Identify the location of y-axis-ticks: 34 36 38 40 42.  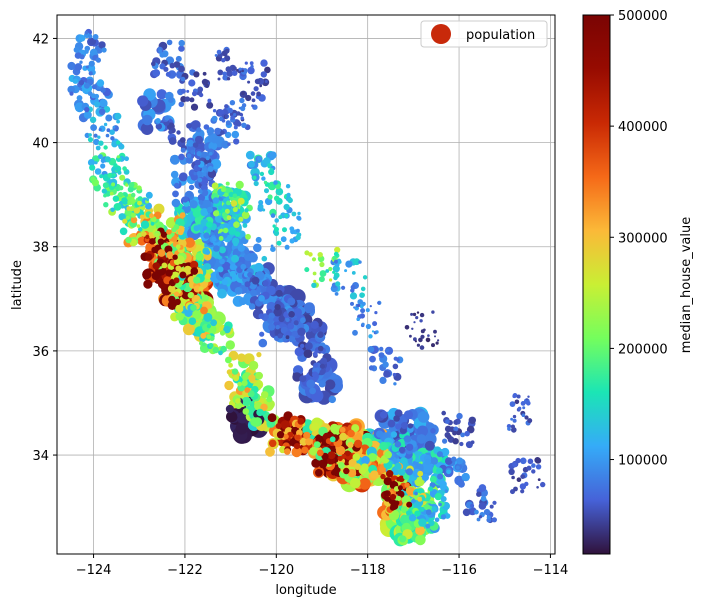
(44, 248).